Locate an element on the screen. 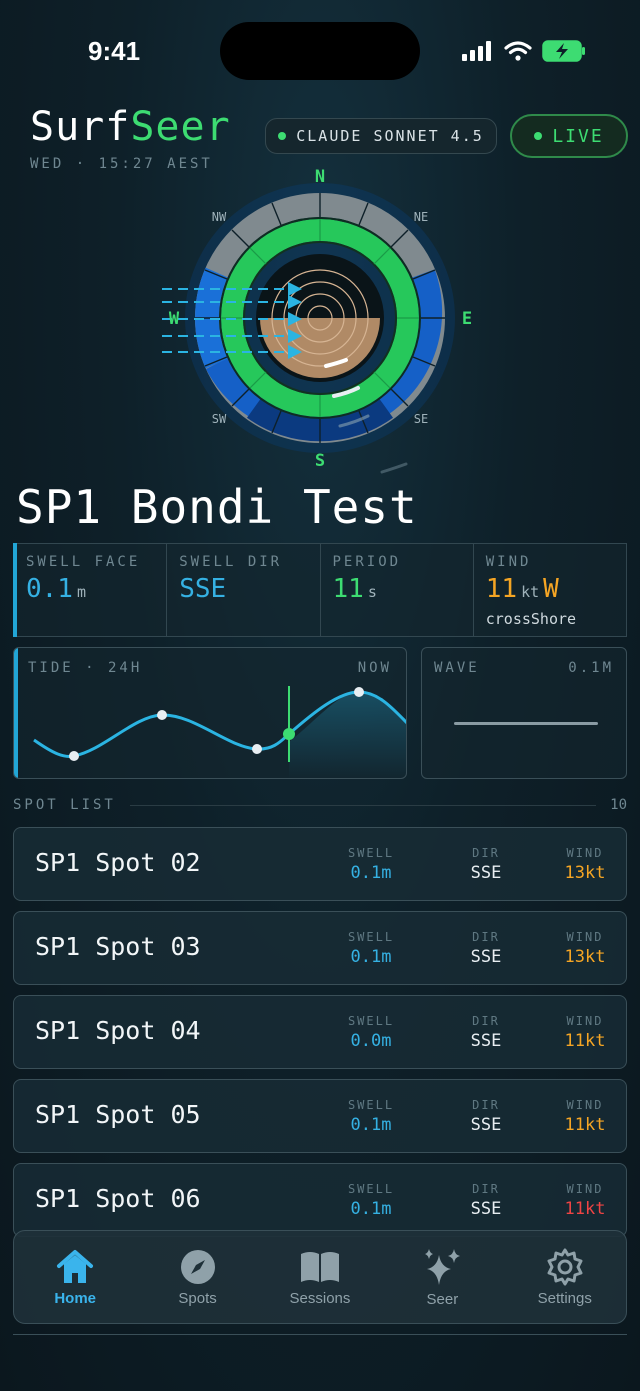  wave-card: WAVE 0.1M is located at coordinates (524, 713).